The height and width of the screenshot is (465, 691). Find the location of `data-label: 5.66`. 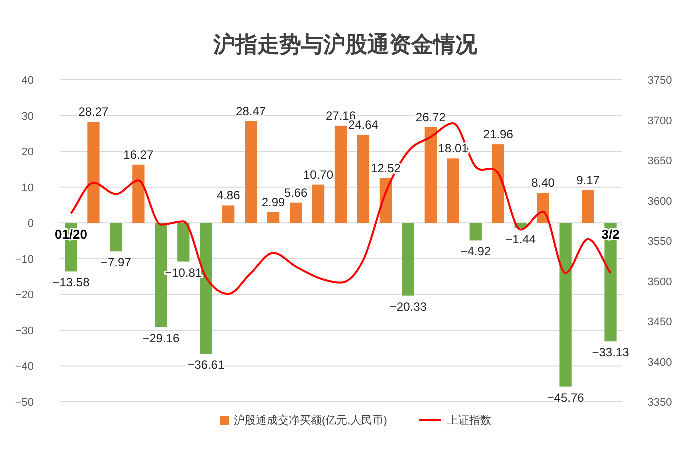

data-label: 5.66 is located at coordinates (296, 193).